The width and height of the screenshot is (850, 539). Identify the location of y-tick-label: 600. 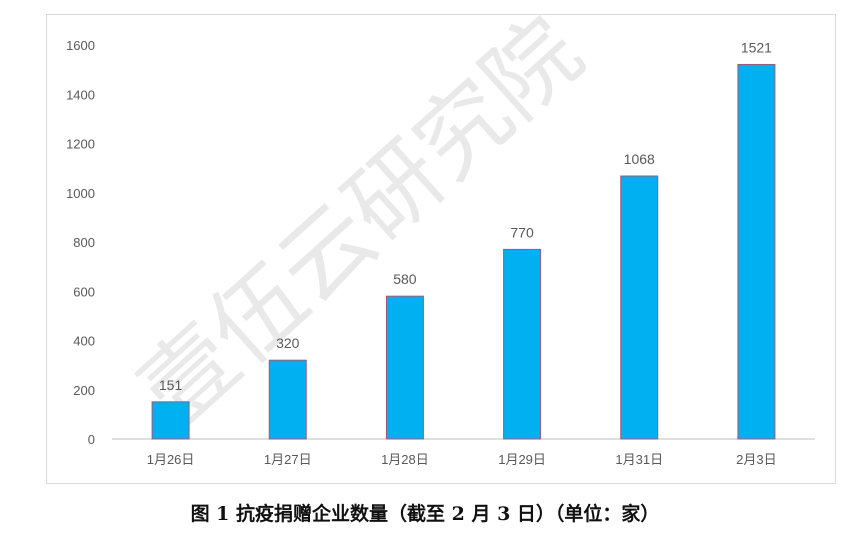
(84, 291).